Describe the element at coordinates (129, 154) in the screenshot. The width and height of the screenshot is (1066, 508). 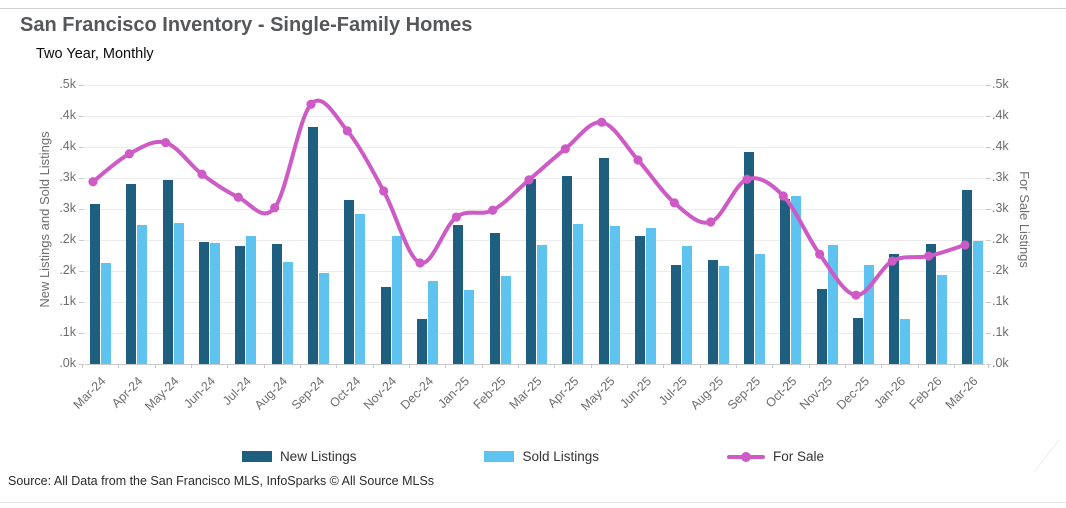
I see `for-sale-point: Apr-24 · For Sale: 0.339k` at that location.